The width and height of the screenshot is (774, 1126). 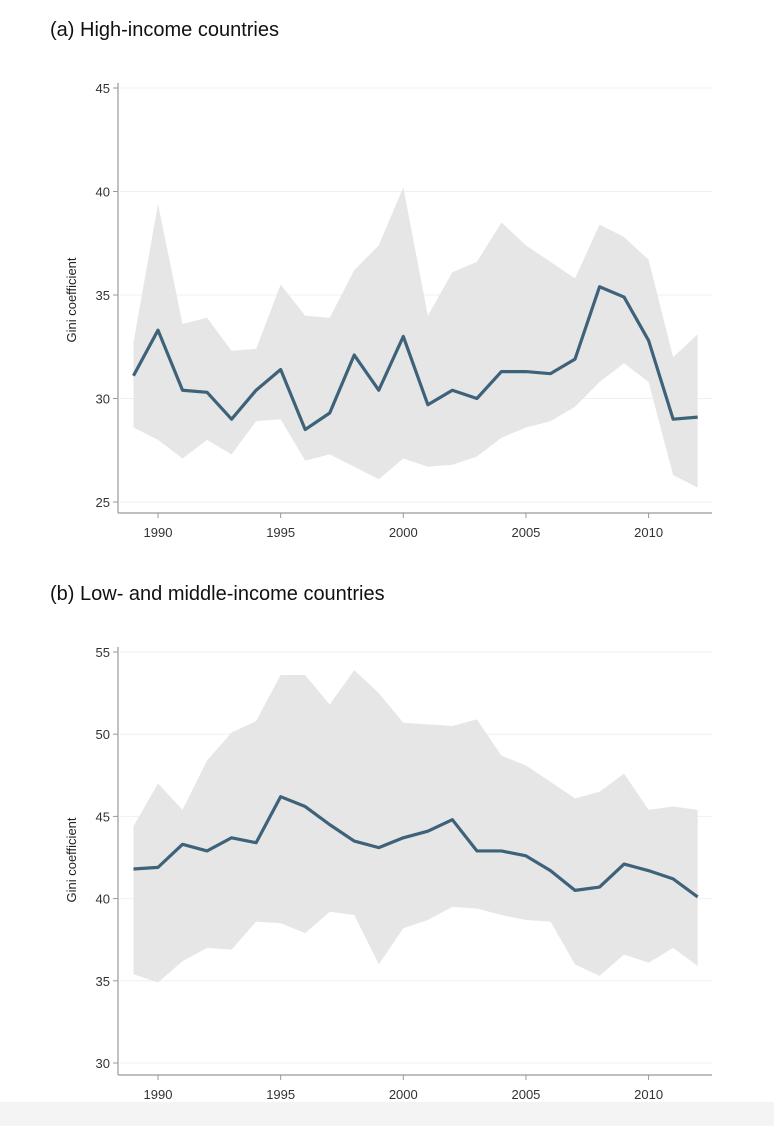 What do you see at coordinates (387, 1114) in the screenshot?
I see `footer-bar` at bounding box center [387, 1114].